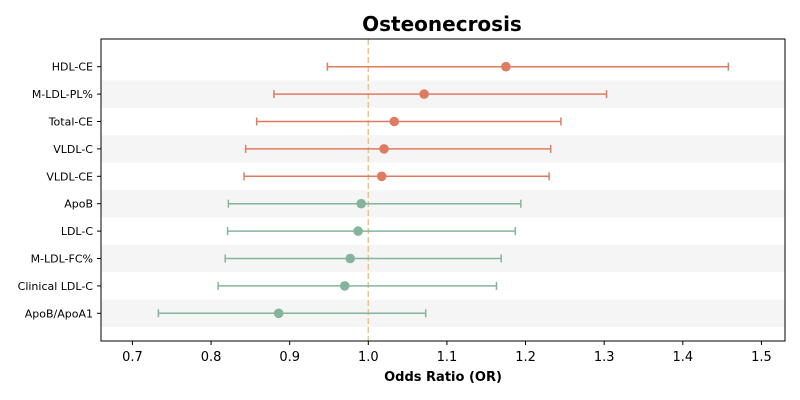  Describe the element at coordinates (72, 67) in the screenshot. I see `y-tick-label: HDL-CE` at that location.